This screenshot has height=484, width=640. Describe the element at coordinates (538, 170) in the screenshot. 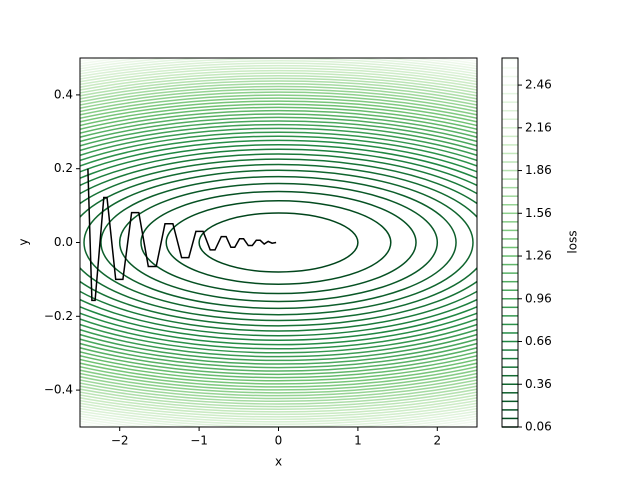

I see `colorbar-tick-label: 1.86` at that location.